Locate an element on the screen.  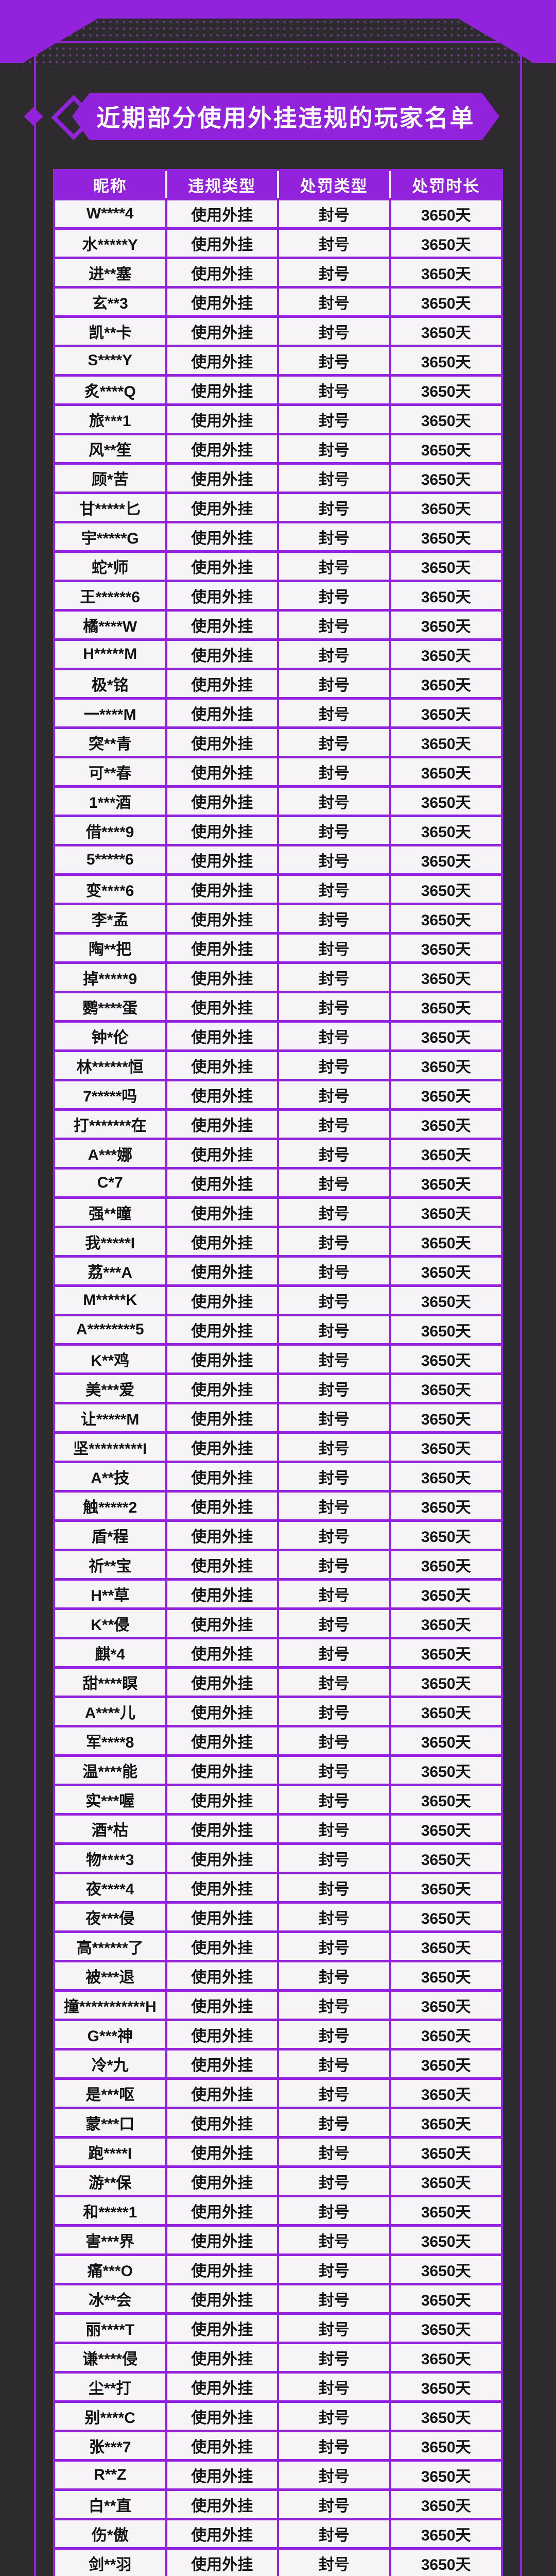
nickname-cell: 冰**会 is located at coordinates (110, 2298).